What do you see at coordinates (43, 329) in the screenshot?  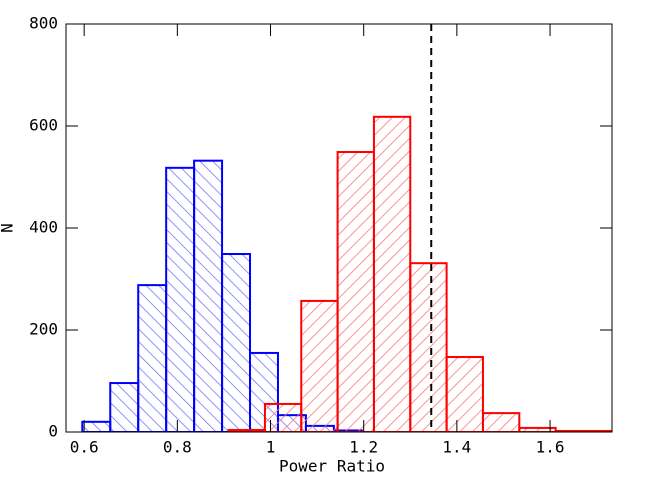 I see `y-tick-label: 200` at bounding box center [43, 329].